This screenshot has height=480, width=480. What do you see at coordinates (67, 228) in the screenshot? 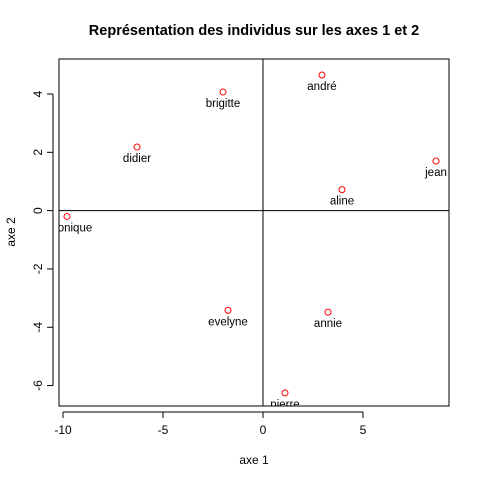
I see `point-label: véronique` at bounding box center [67, 228].